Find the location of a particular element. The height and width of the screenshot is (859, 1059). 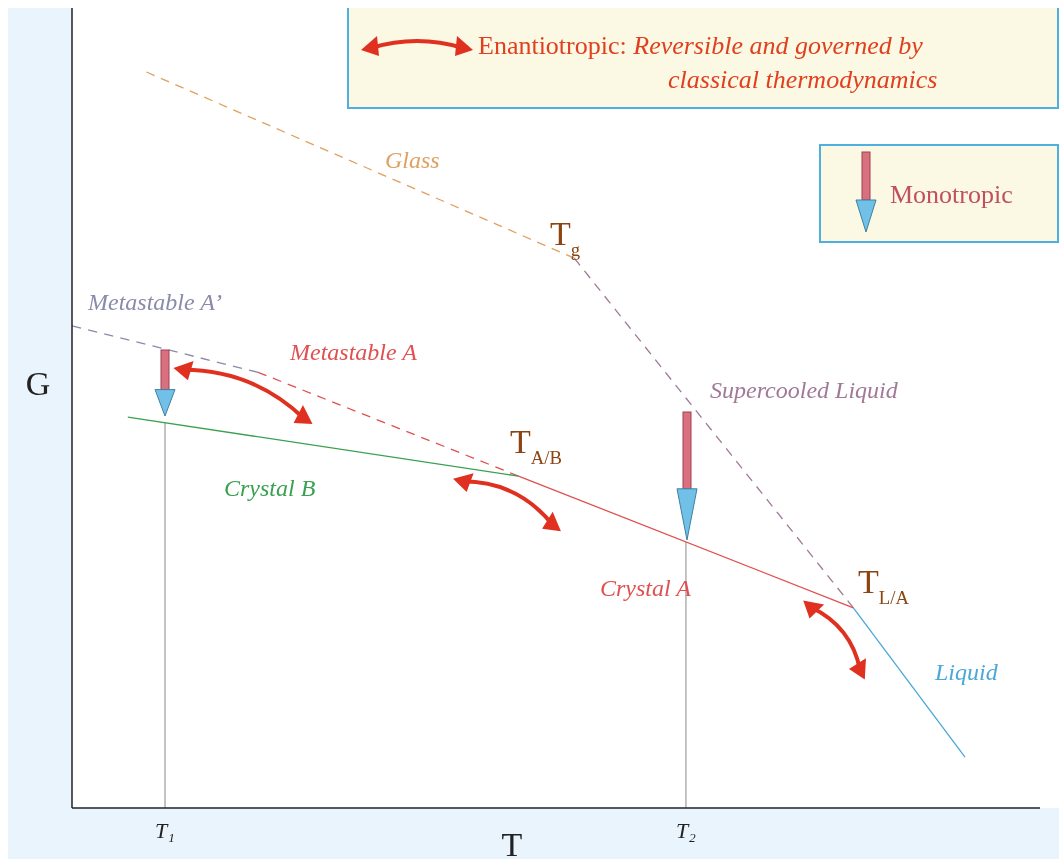

series-label: Liquid is located at coordinates (966, 672).